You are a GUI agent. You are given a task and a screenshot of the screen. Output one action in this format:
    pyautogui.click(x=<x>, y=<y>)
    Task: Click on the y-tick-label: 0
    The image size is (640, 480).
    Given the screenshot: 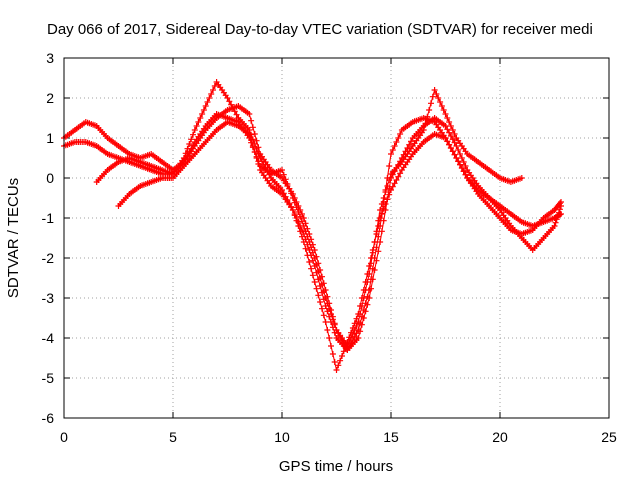 What is the action you would take?
    pyautogui.click(x=50, y=178)
    